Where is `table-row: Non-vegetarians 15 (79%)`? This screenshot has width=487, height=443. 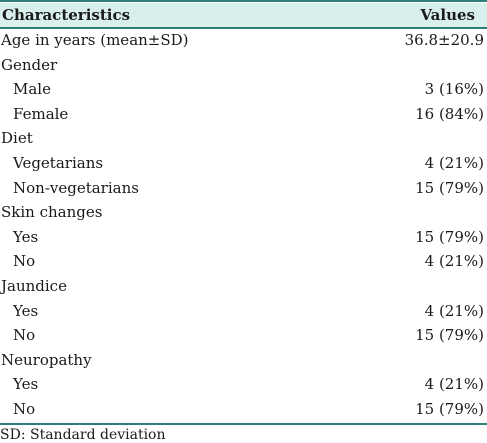
table-row: Non-vegetarians 15 (79%) is located at coordinates (243, 189).